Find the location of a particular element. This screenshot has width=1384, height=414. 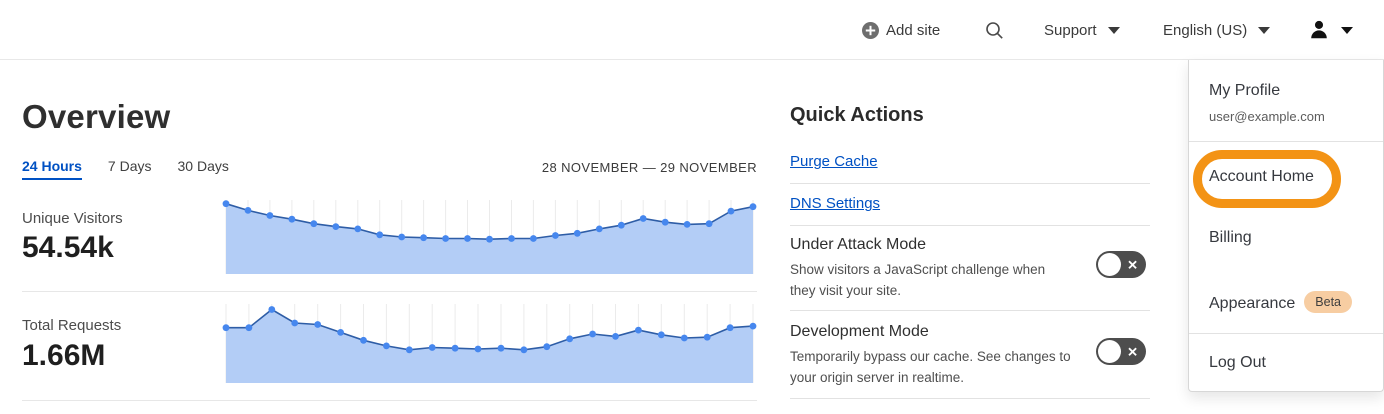

top-navigation-bar: Add site Support English (US) is located at coordinates (692, 30).